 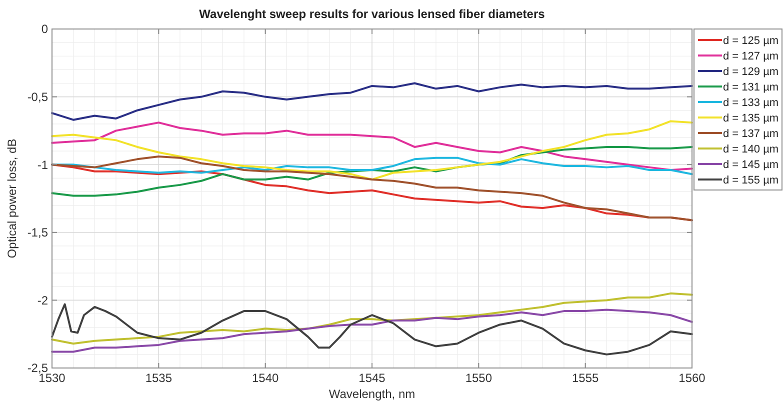 What do you see at coordinates (372, 14) in the screenshot?
I see `chart-title: Wavelenght sweep results for various lensed fiber diameters` at bounding box center [372, 14].